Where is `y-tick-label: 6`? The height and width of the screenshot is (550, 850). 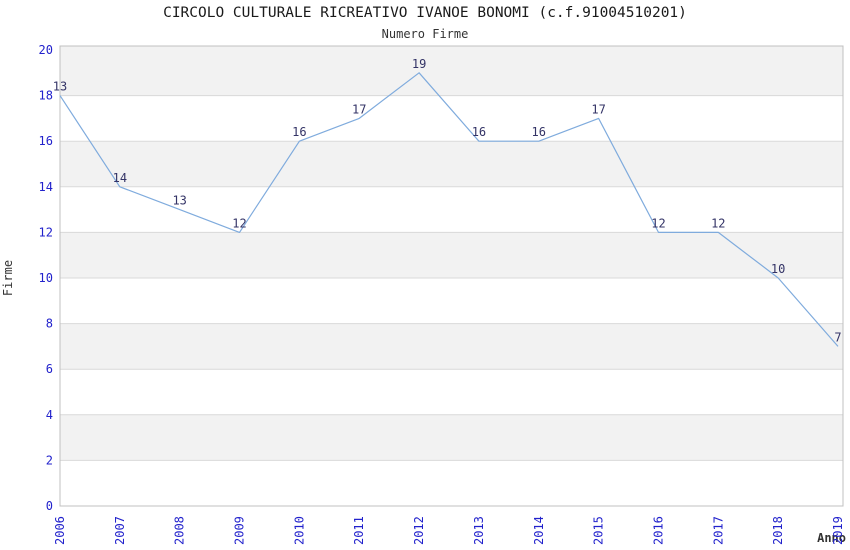 y-tick-label: 6 is located at coordinates (49, 369).